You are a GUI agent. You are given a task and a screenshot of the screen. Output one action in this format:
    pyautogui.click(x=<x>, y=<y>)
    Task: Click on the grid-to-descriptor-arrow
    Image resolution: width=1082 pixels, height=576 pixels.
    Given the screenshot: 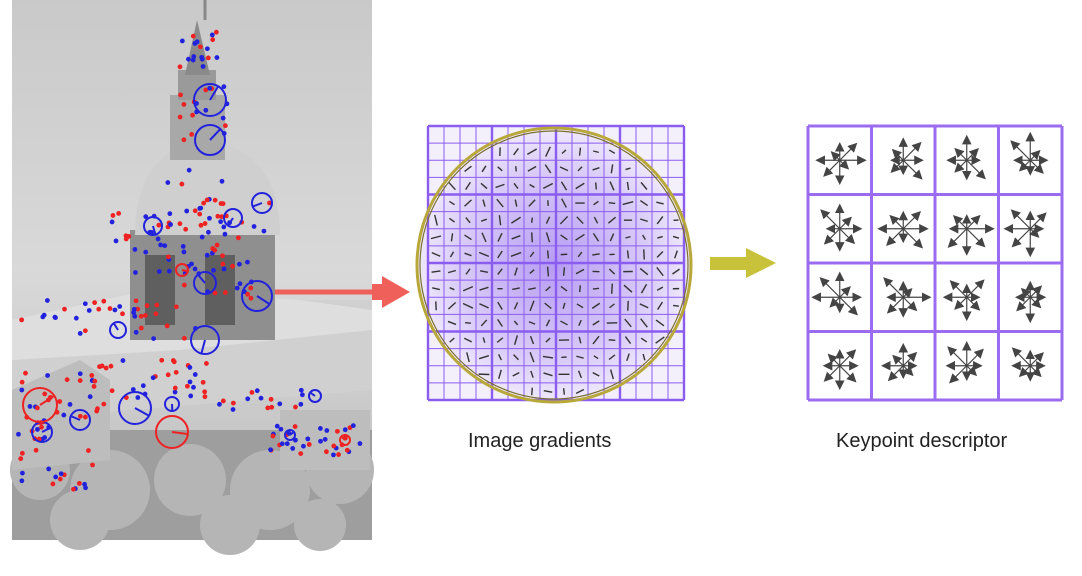 What is the action you would take?
    pyautogui.click(x=743, y=263)
    